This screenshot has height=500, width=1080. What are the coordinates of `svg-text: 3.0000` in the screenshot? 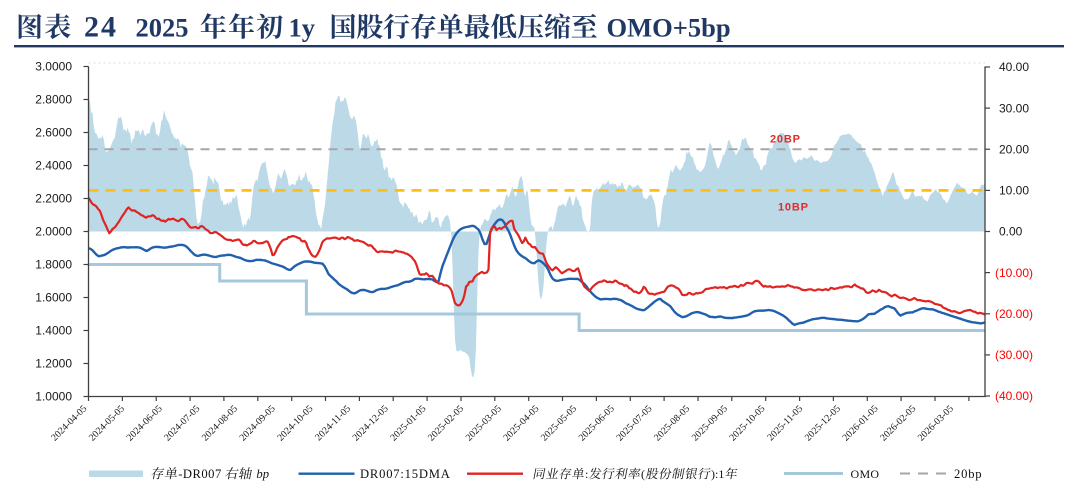 It's located at (53, 67).